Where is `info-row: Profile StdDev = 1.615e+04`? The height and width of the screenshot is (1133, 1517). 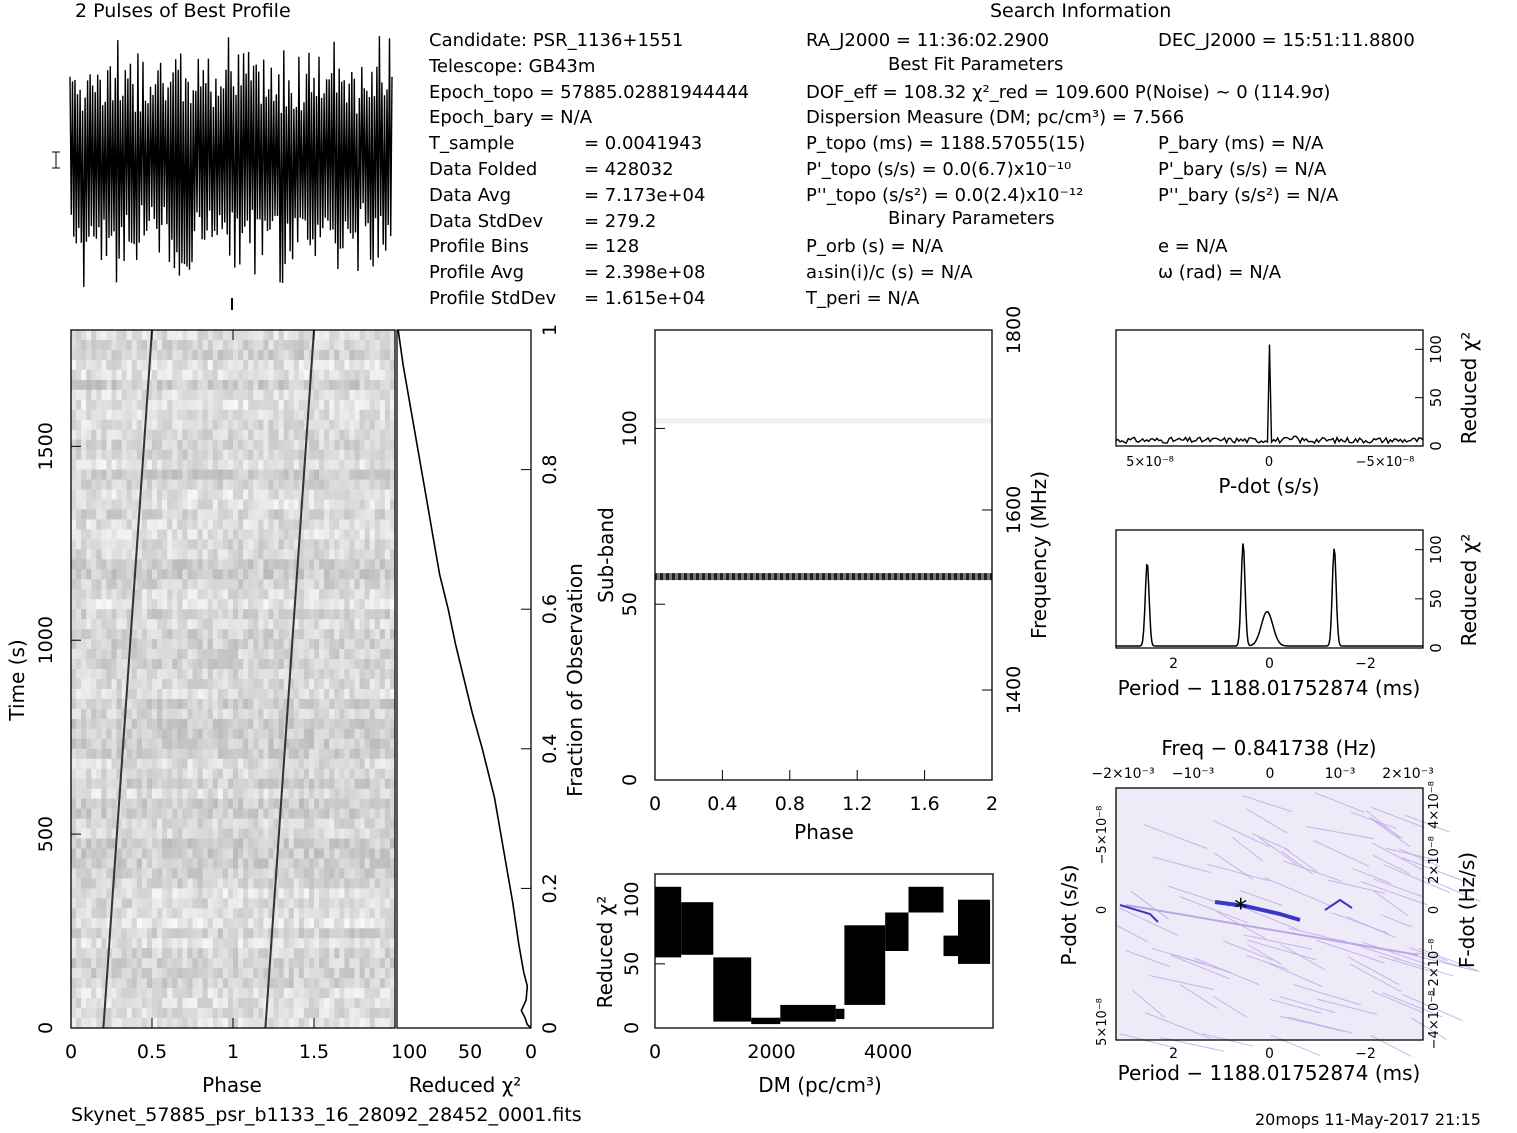 info-row: Profile StdDev = 1.615e+04 is located at coordinates (619, 299).